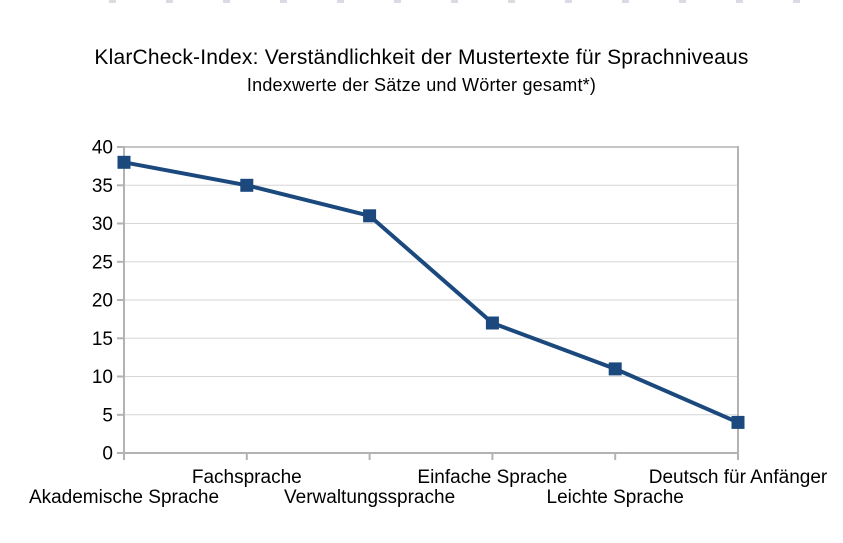 The image size is (843, 543). I want to click on x-axis-label: Fachsprache, so click(247, 477).